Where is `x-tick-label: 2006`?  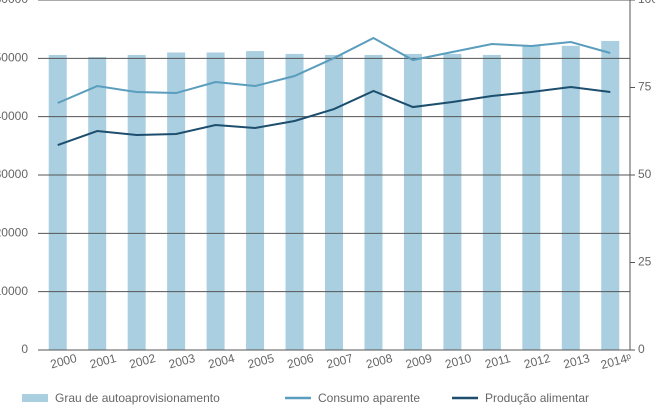
x-tick-label: 2006 is located at coordinates (301, 361).